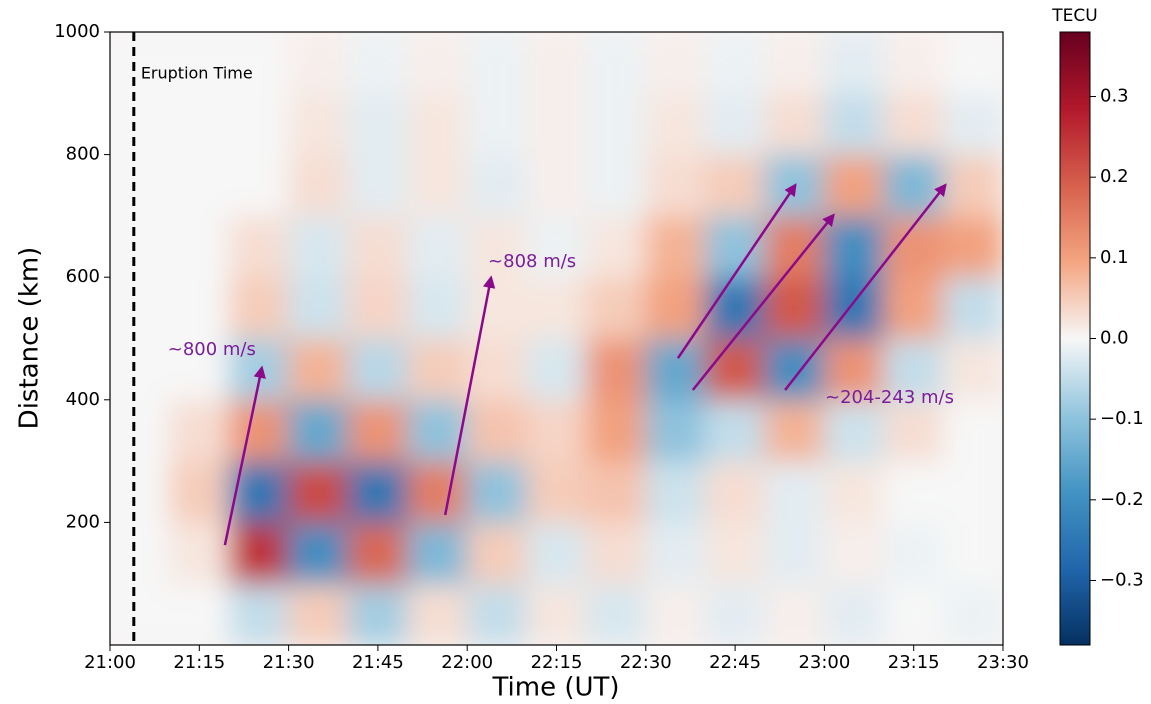  What do you see at coordinates (378, 662) in the screenshot?
I see `x-tick-label: 21:45` at bounding box center [378, 662].